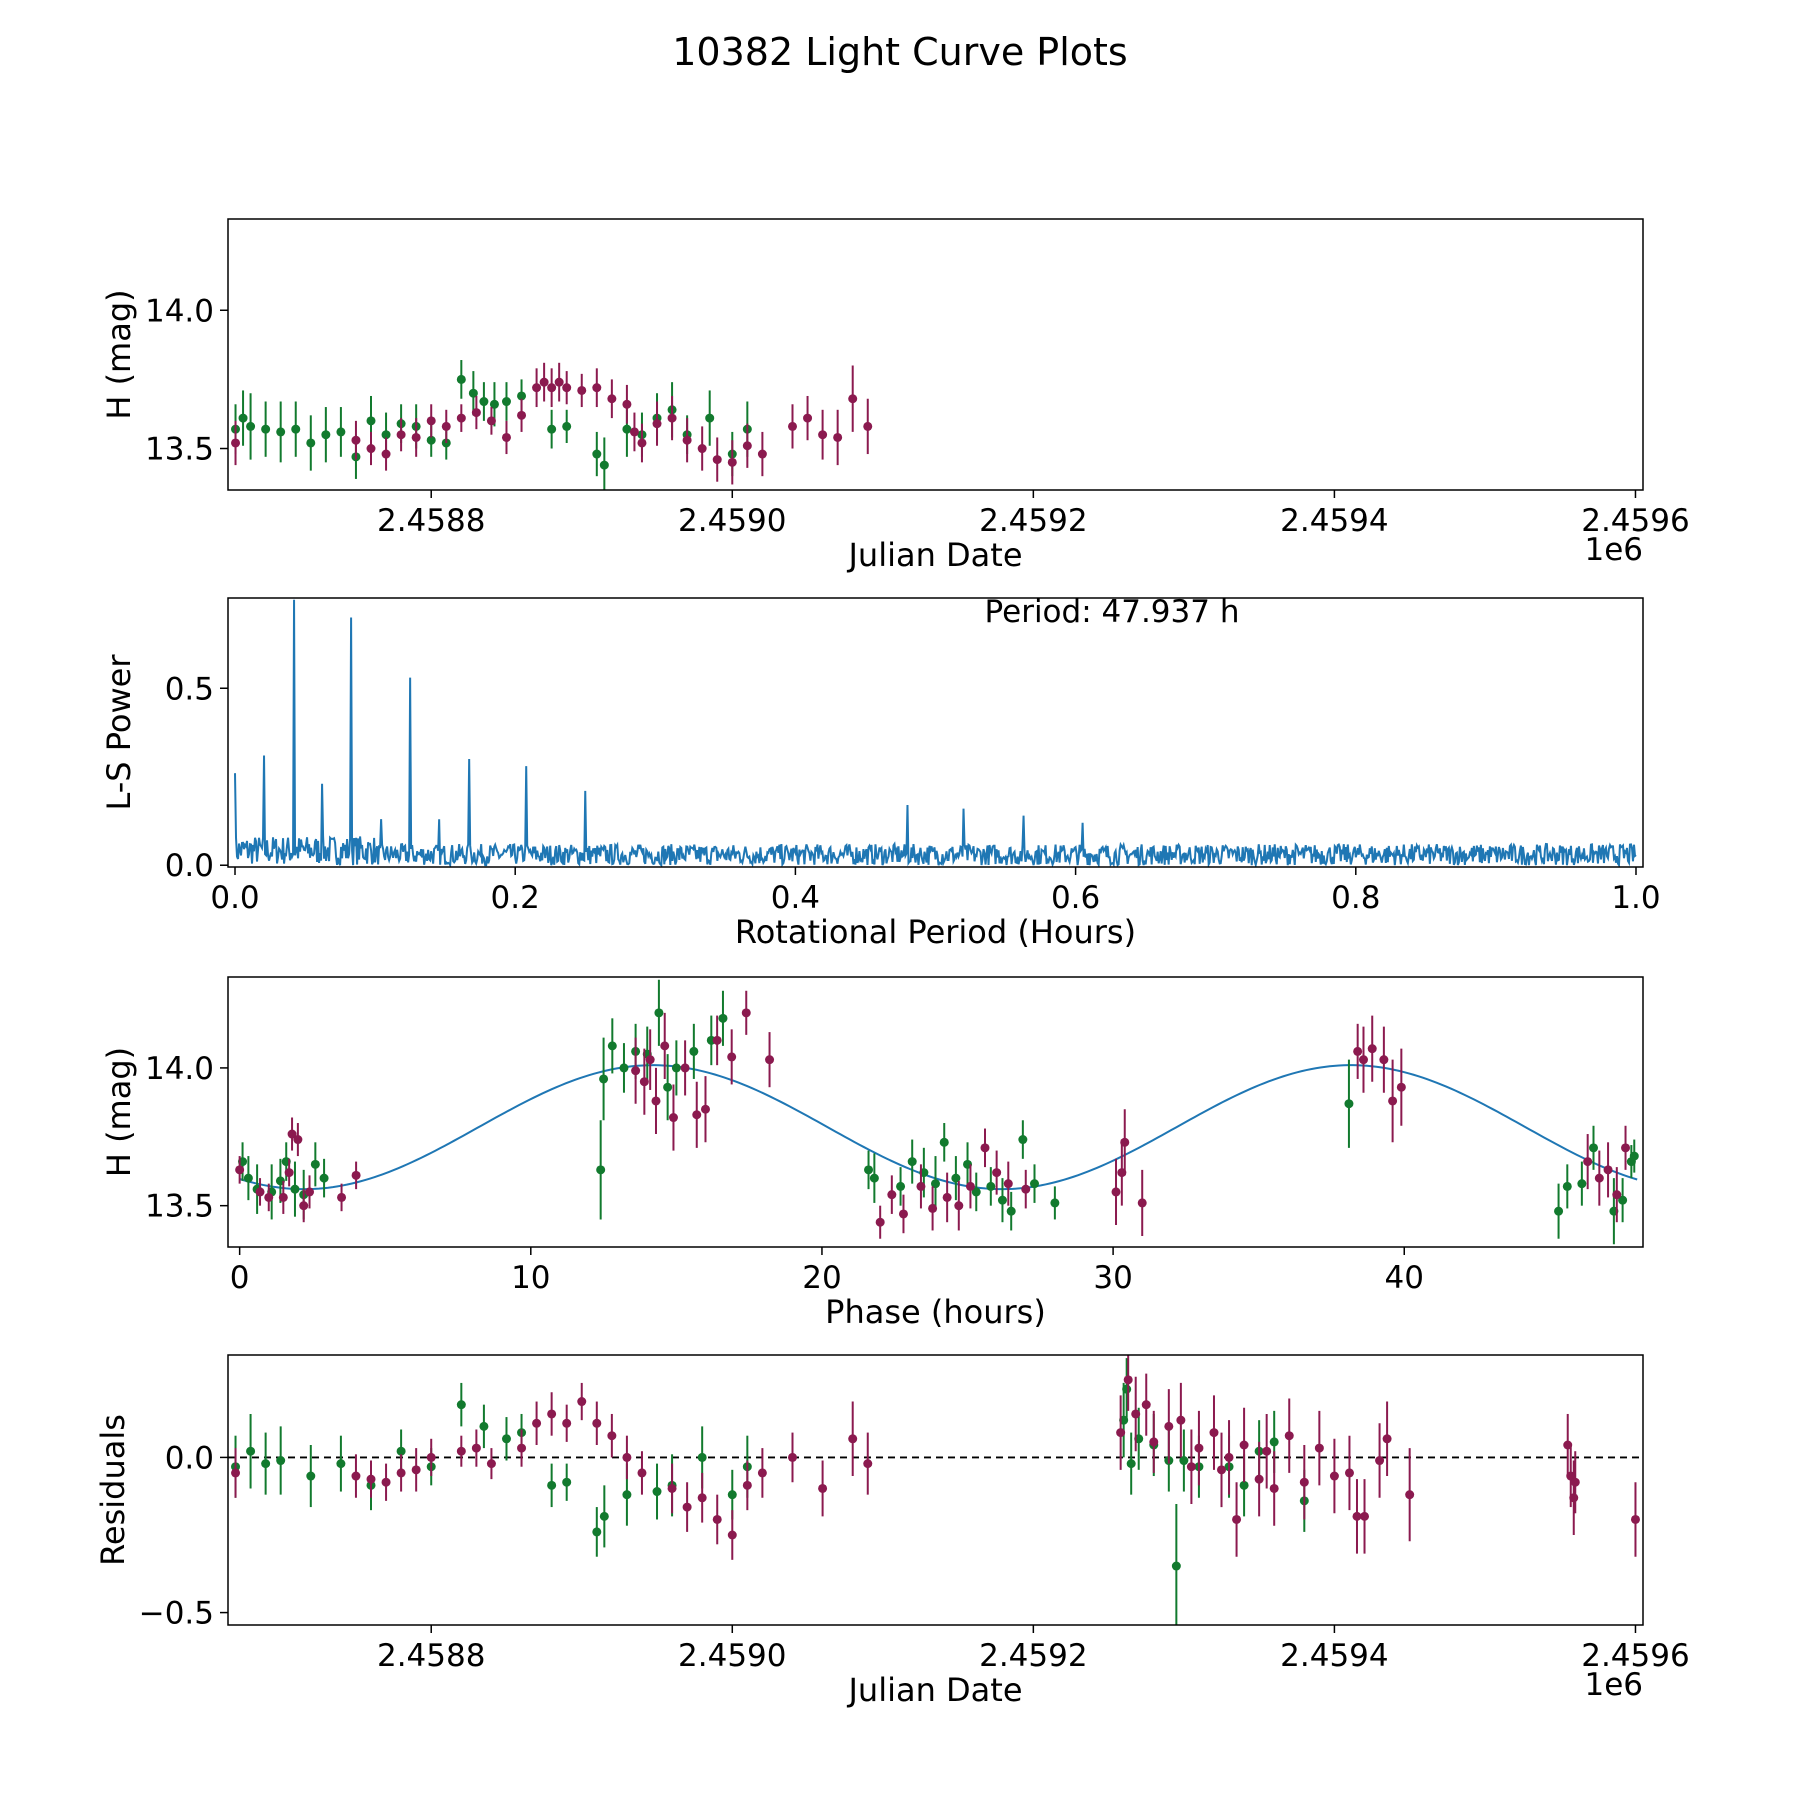 This screenshot has width=1800, height=1800. Describe the element at coordinates (234, 898) in the screenshot. I see `x-tick-label: 0.0` at that location.